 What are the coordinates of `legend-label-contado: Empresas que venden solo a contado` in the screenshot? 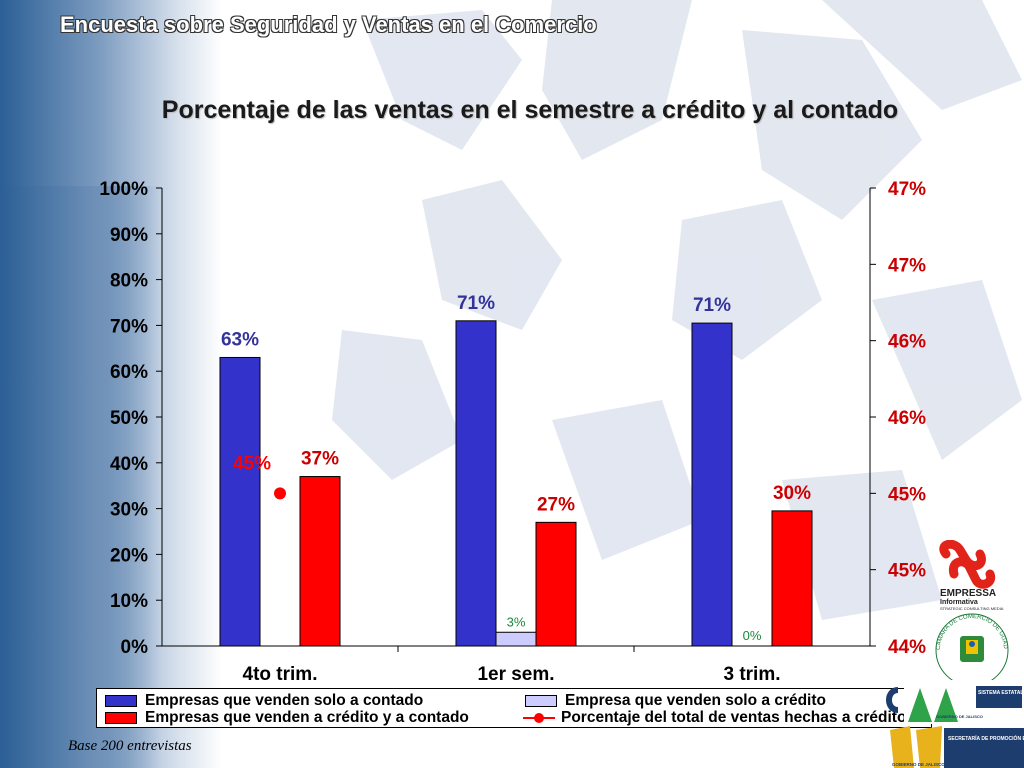 It's located at (284, 700).